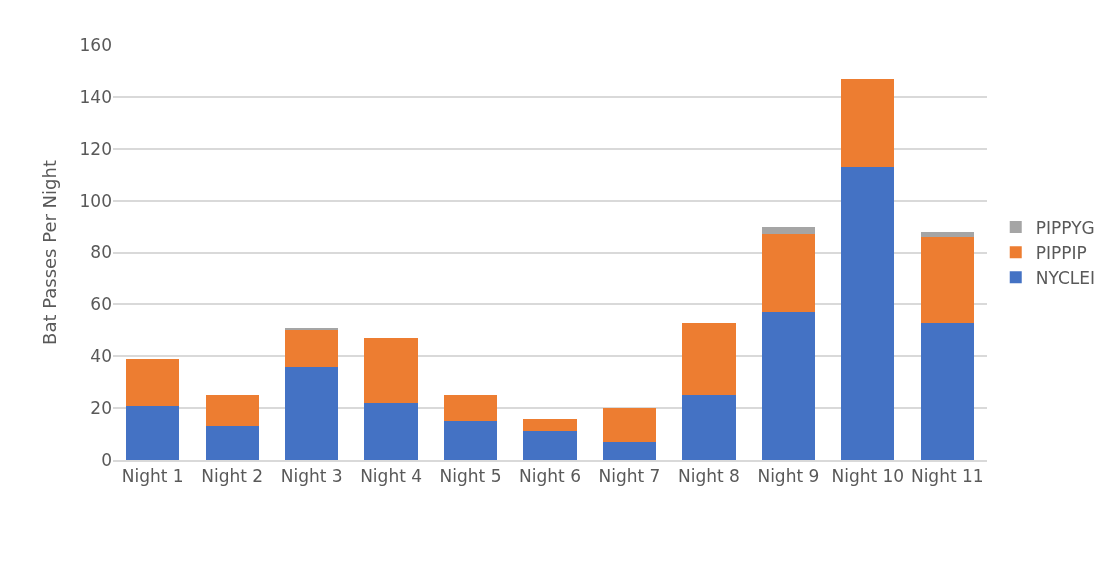 The width and height of the screenshot is (1113, 570). I want to click on y-tick-label: 140, so click(95, 96).